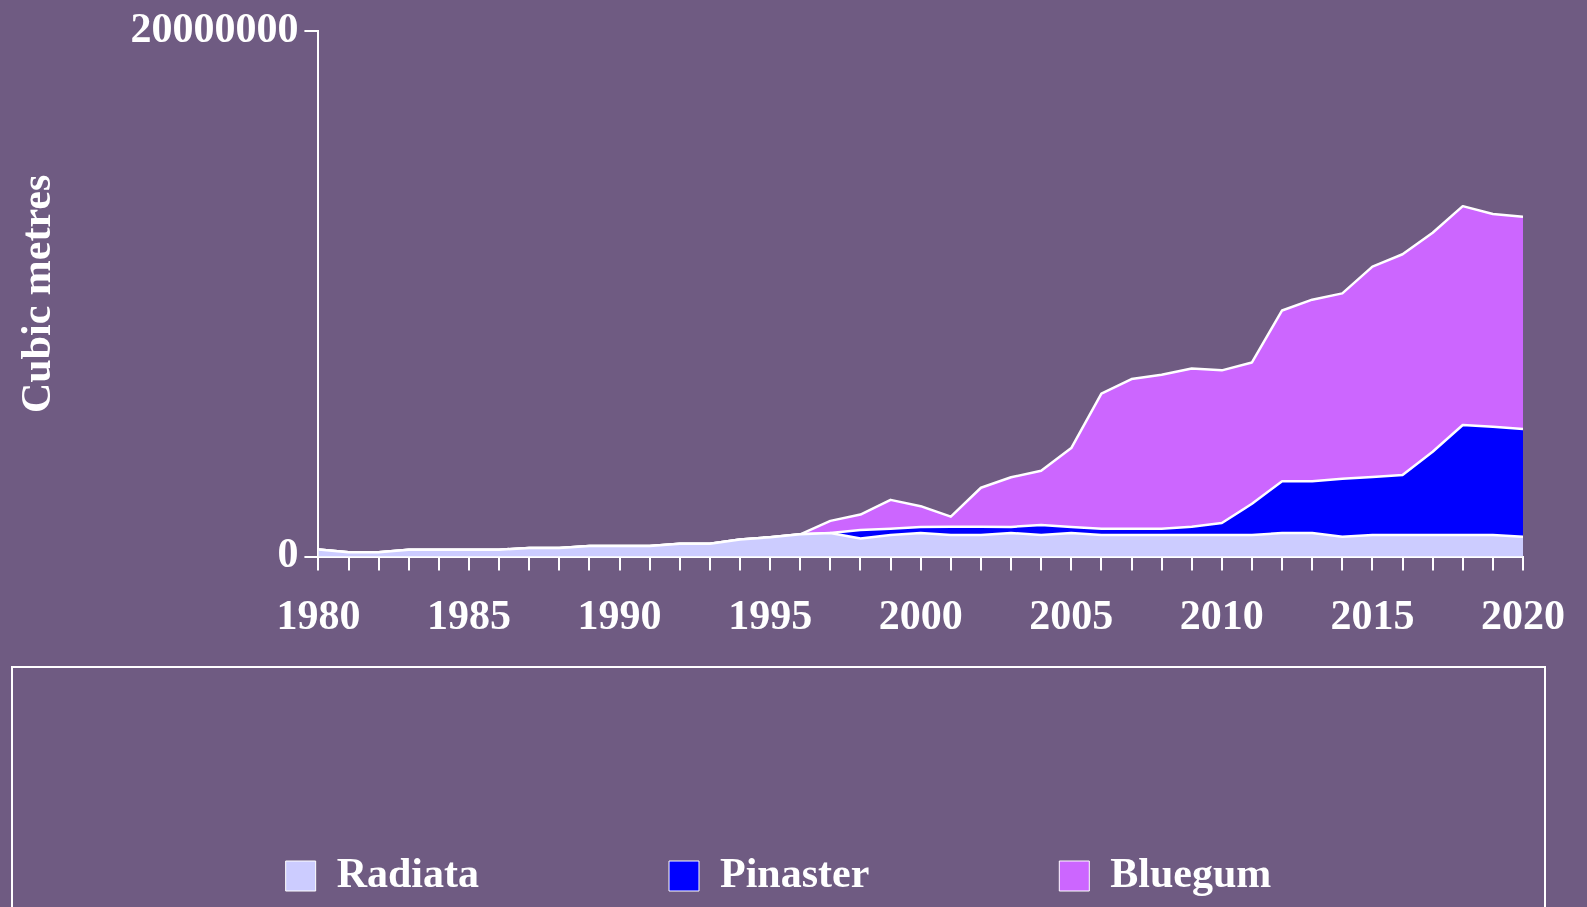 The image size is (1587, 907). Describe the element at coordinates (1071, 614) in the screenshot. I see `x-tick-label: 2005` at that location.